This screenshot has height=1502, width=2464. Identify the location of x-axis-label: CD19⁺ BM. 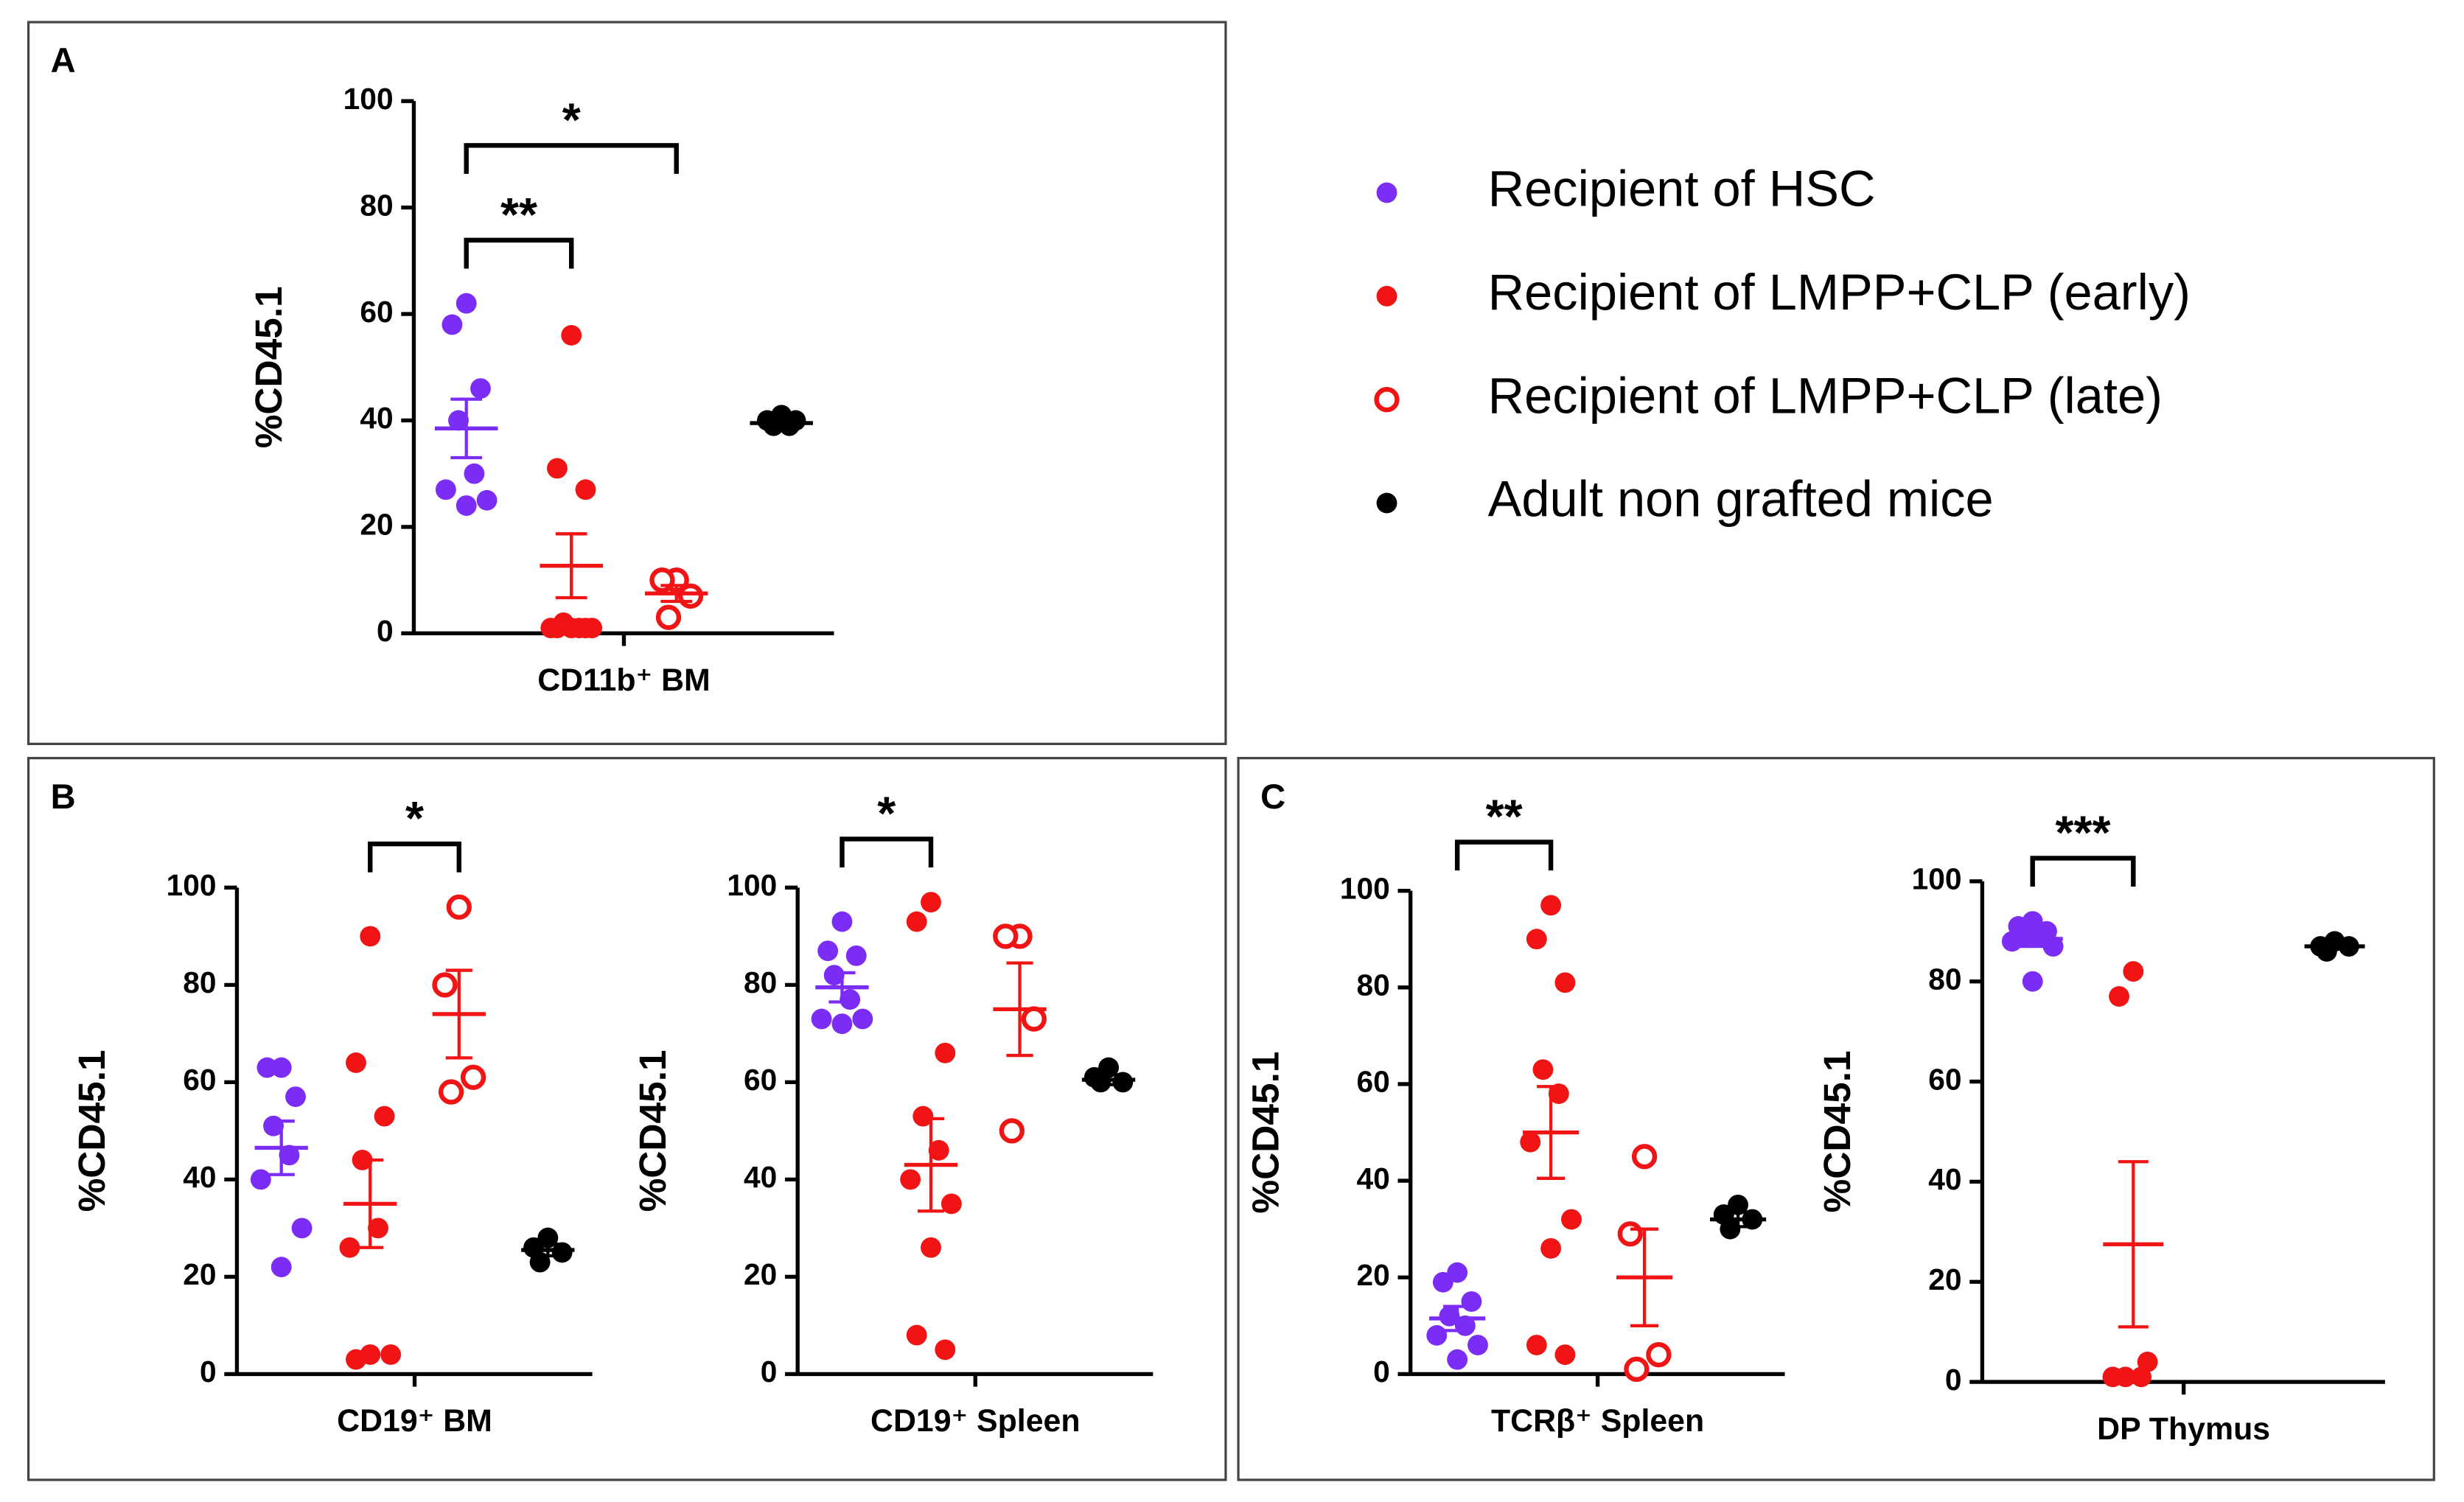
(414, 1421).